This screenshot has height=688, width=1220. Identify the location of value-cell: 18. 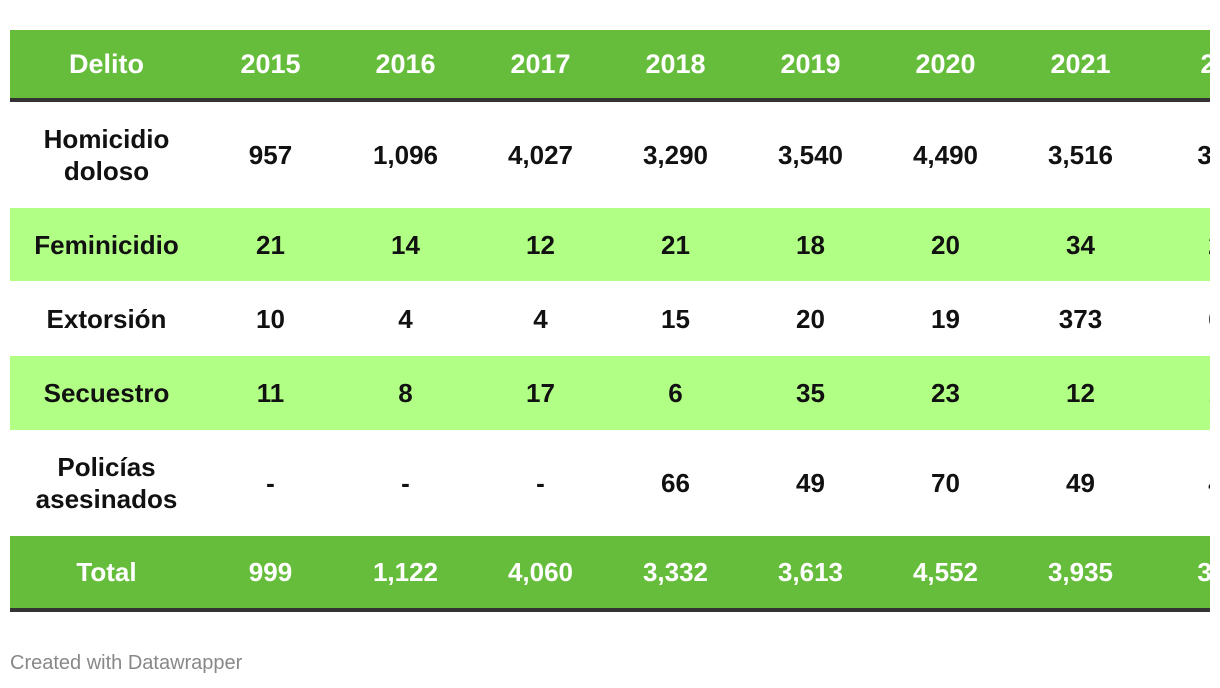
(810, 244).